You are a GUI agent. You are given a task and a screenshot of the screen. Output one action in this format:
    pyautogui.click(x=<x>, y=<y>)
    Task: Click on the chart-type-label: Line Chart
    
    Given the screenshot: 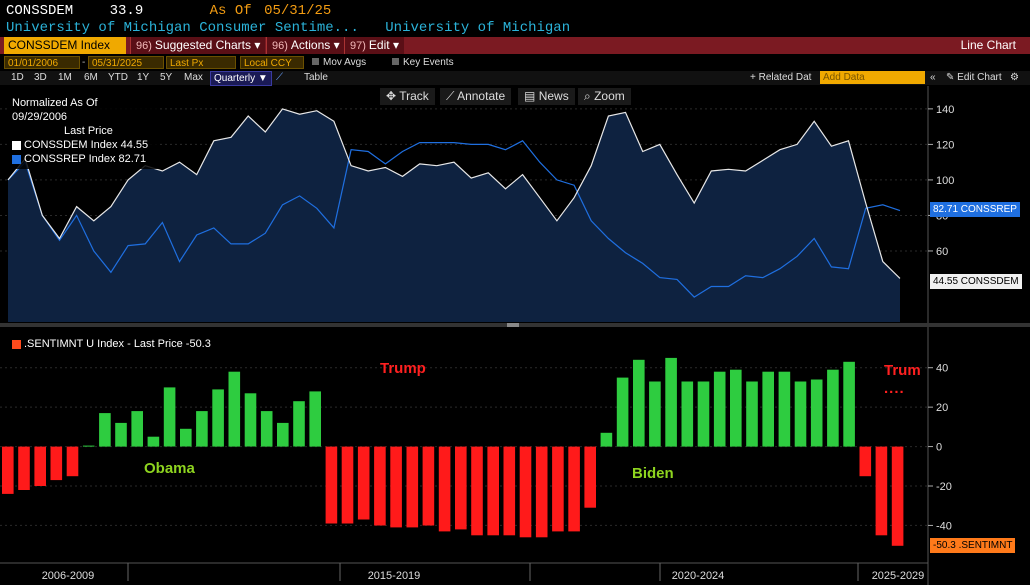 What is the action you would take?
    pyautogui.click(x=988, y=45)
    